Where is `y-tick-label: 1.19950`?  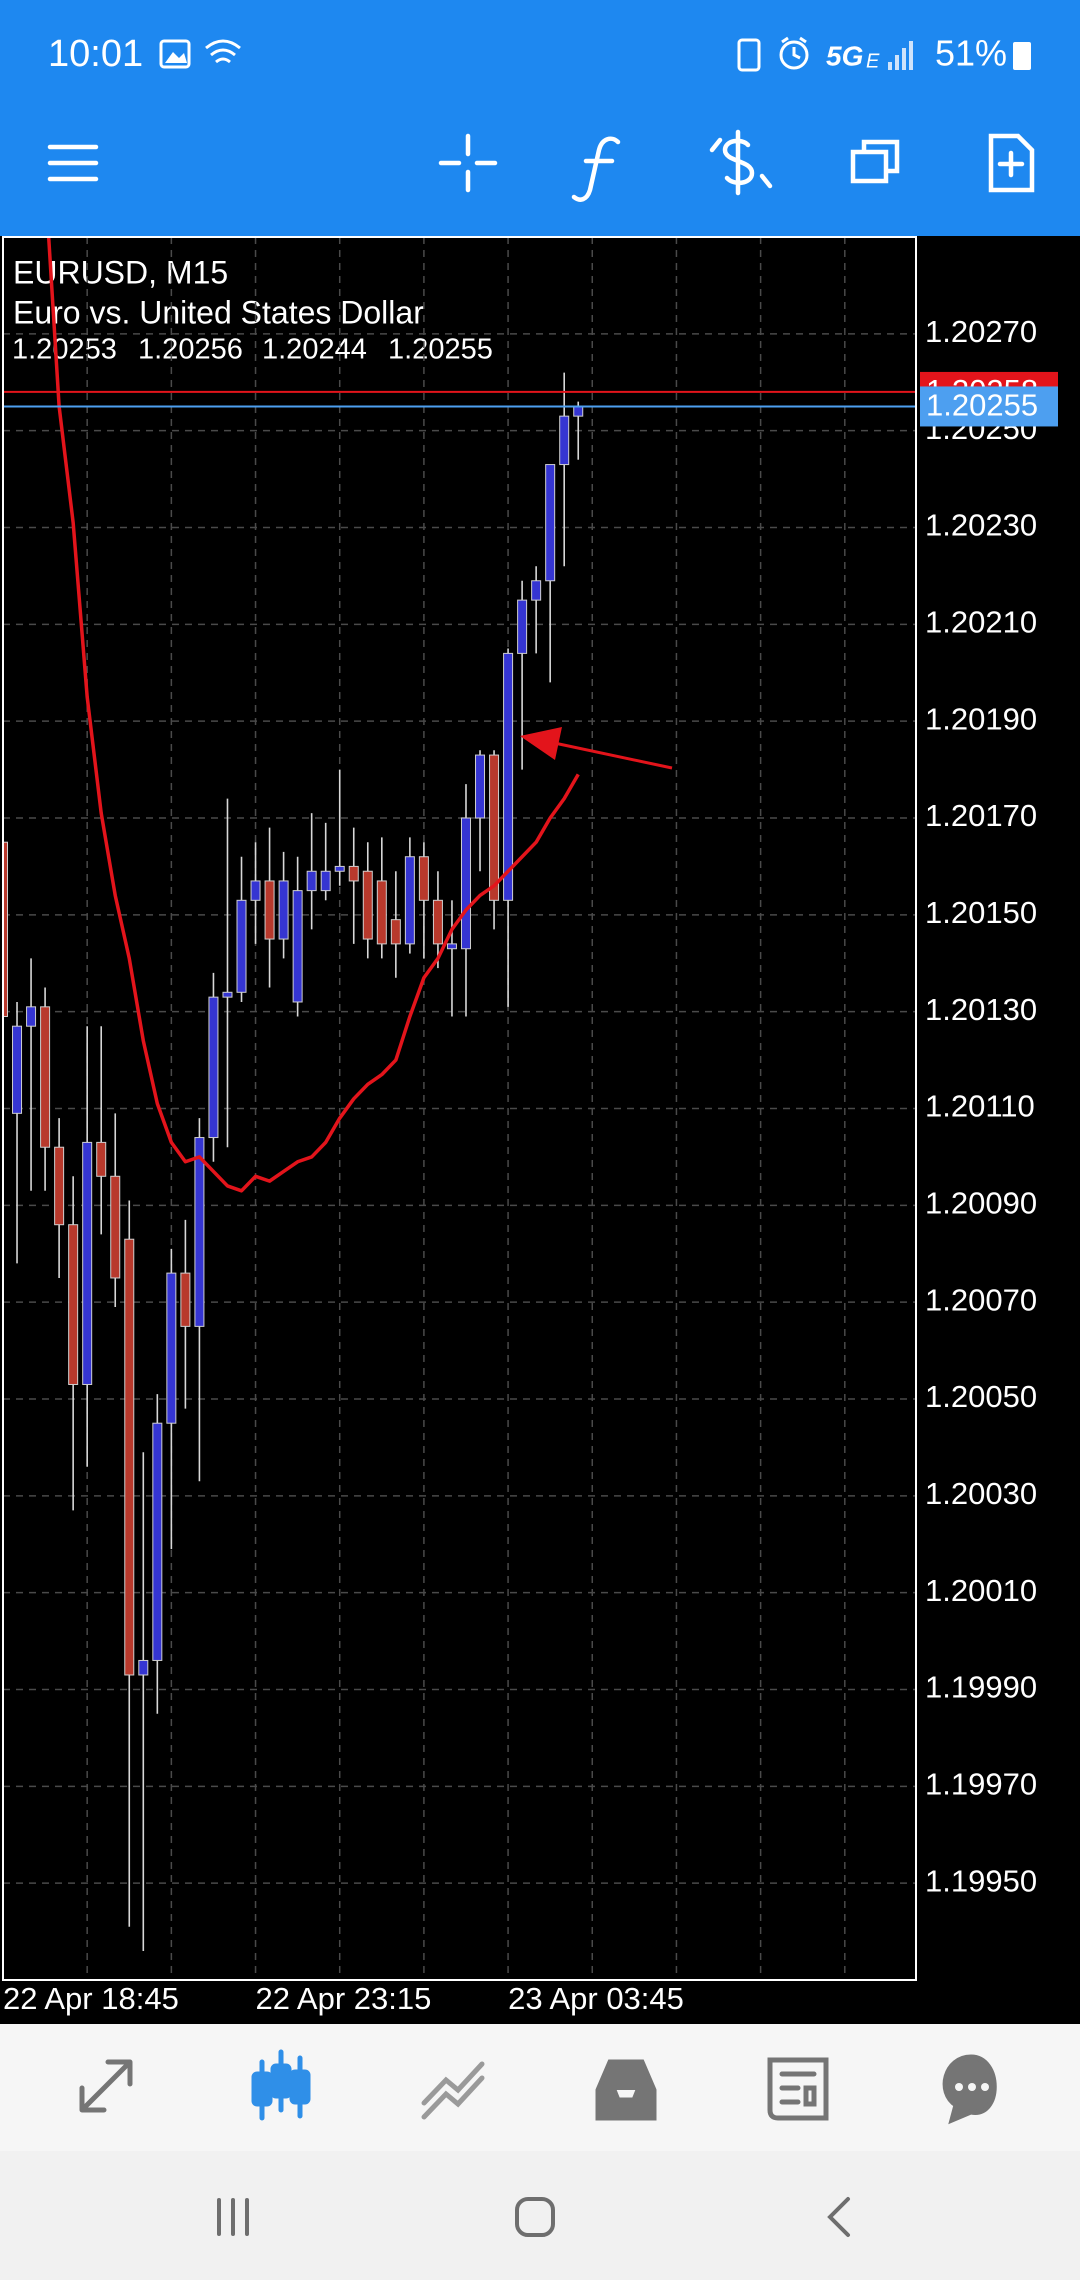 y-tick-label: 1.19950 is located at coordinates (981, 1880).